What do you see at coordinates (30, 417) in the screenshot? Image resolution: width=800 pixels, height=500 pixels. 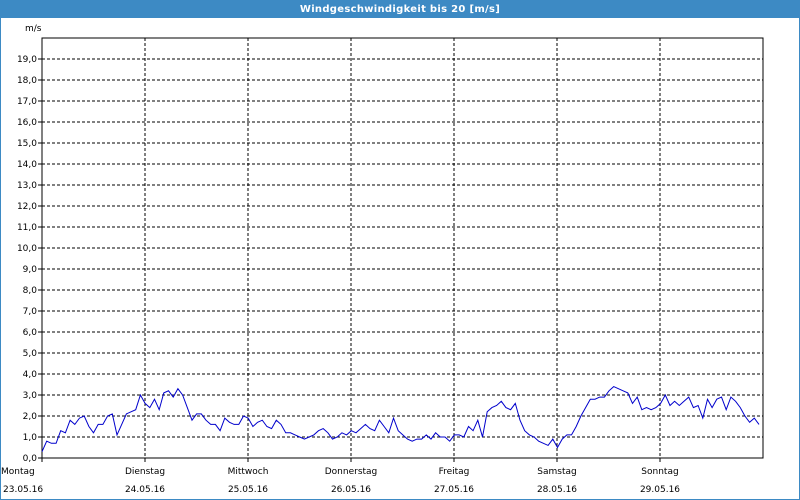 I see `y-tick-label: 2,0` at bounding box center [30, 417].